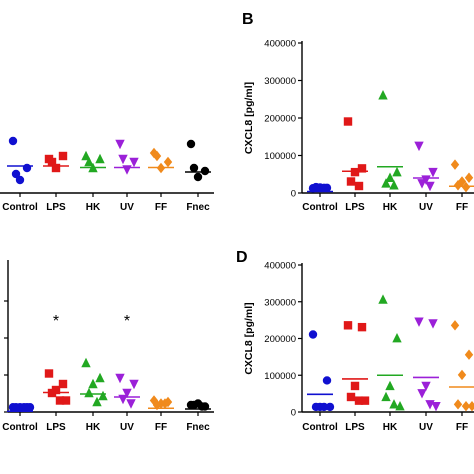  I want to click on significance-marker: *, so click(127, 321).